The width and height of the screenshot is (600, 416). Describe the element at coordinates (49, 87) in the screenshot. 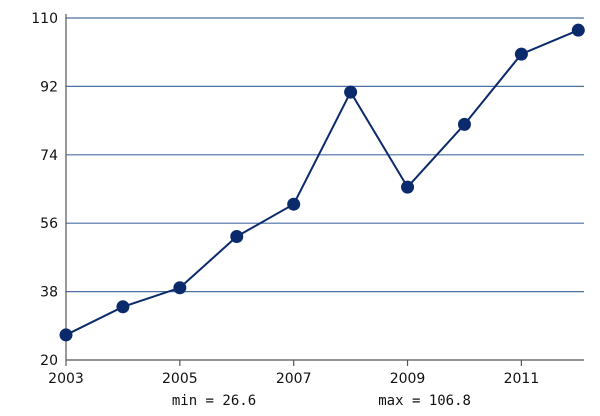

I see `y-tick-label: 92` at that location.